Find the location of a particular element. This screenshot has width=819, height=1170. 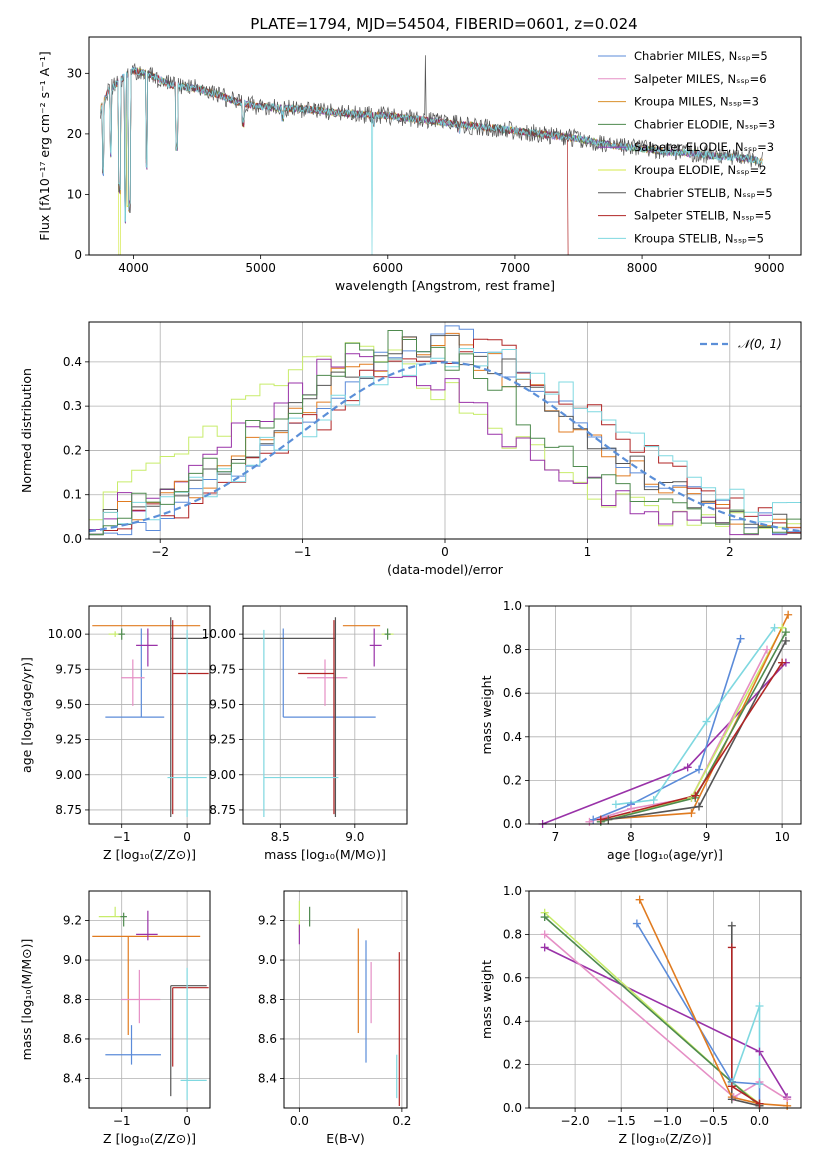

legend-label: Kroupa STELIB, Nₛₛₚ=5 is located at coordinates (699, 238).